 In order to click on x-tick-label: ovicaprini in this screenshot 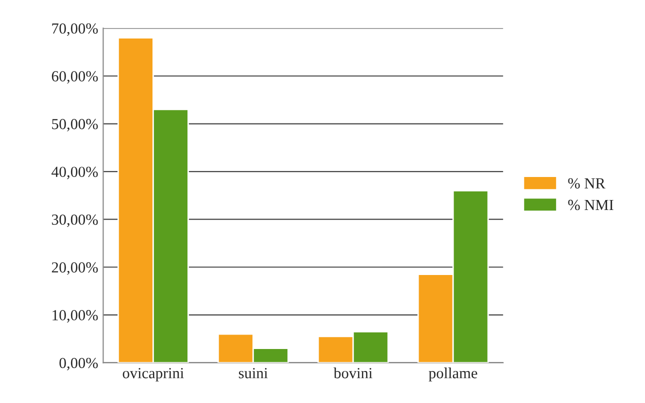, I will do `click(153, 375)`.